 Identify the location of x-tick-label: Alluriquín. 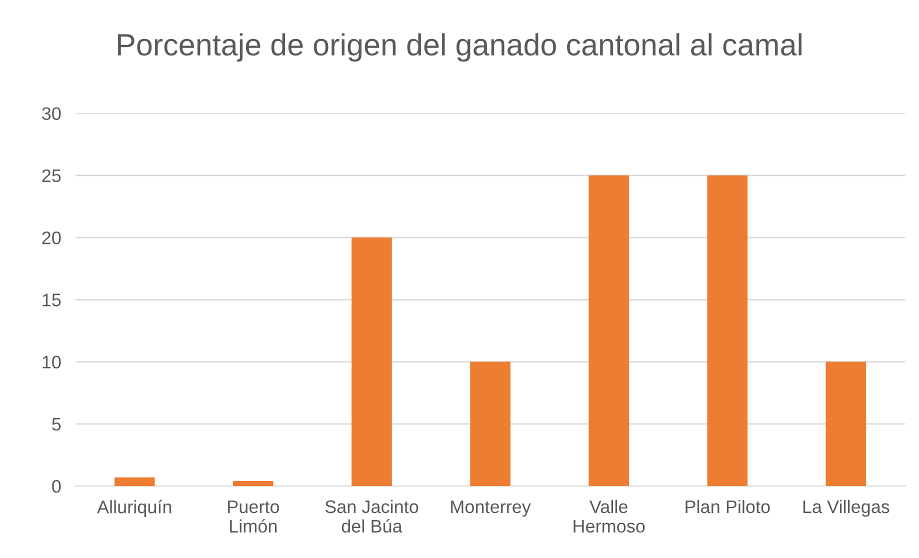
(134, 508).